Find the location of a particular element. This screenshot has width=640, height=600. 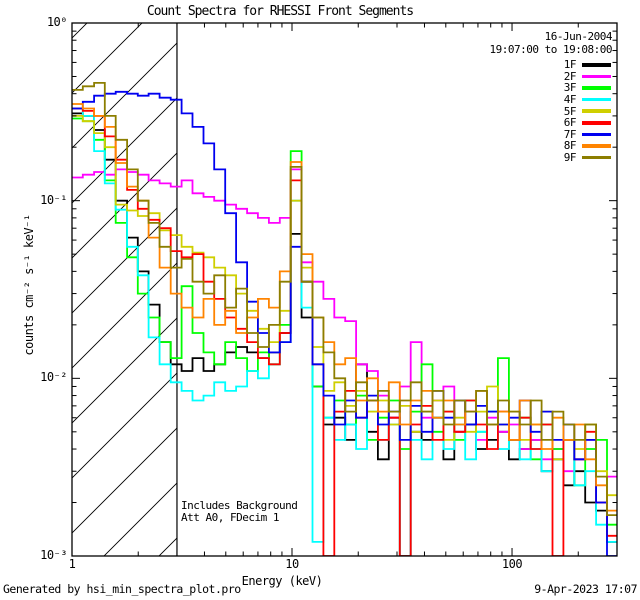

footer-timestamp: 9-Apr-2023 17:07 is located at coordinates (585, 589).